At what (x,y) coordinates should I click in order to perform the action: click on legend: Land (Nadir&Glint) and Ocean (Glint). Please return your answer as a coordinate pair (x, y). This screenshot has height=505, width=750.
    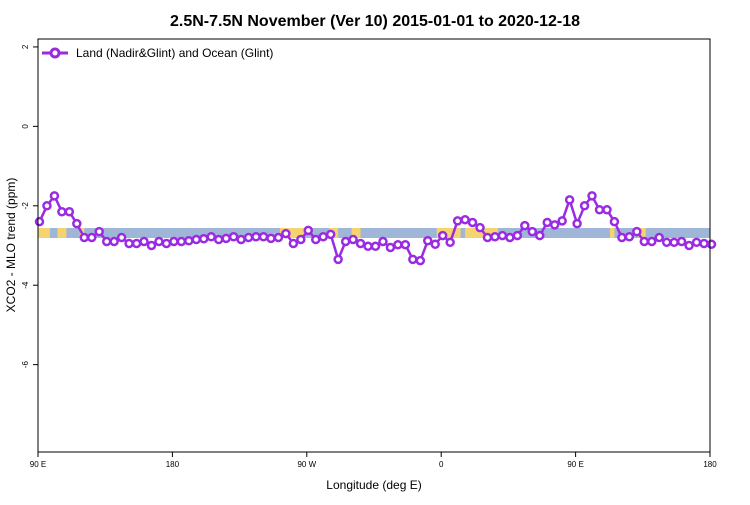
    Looking at the image, I should click on (157, 53).